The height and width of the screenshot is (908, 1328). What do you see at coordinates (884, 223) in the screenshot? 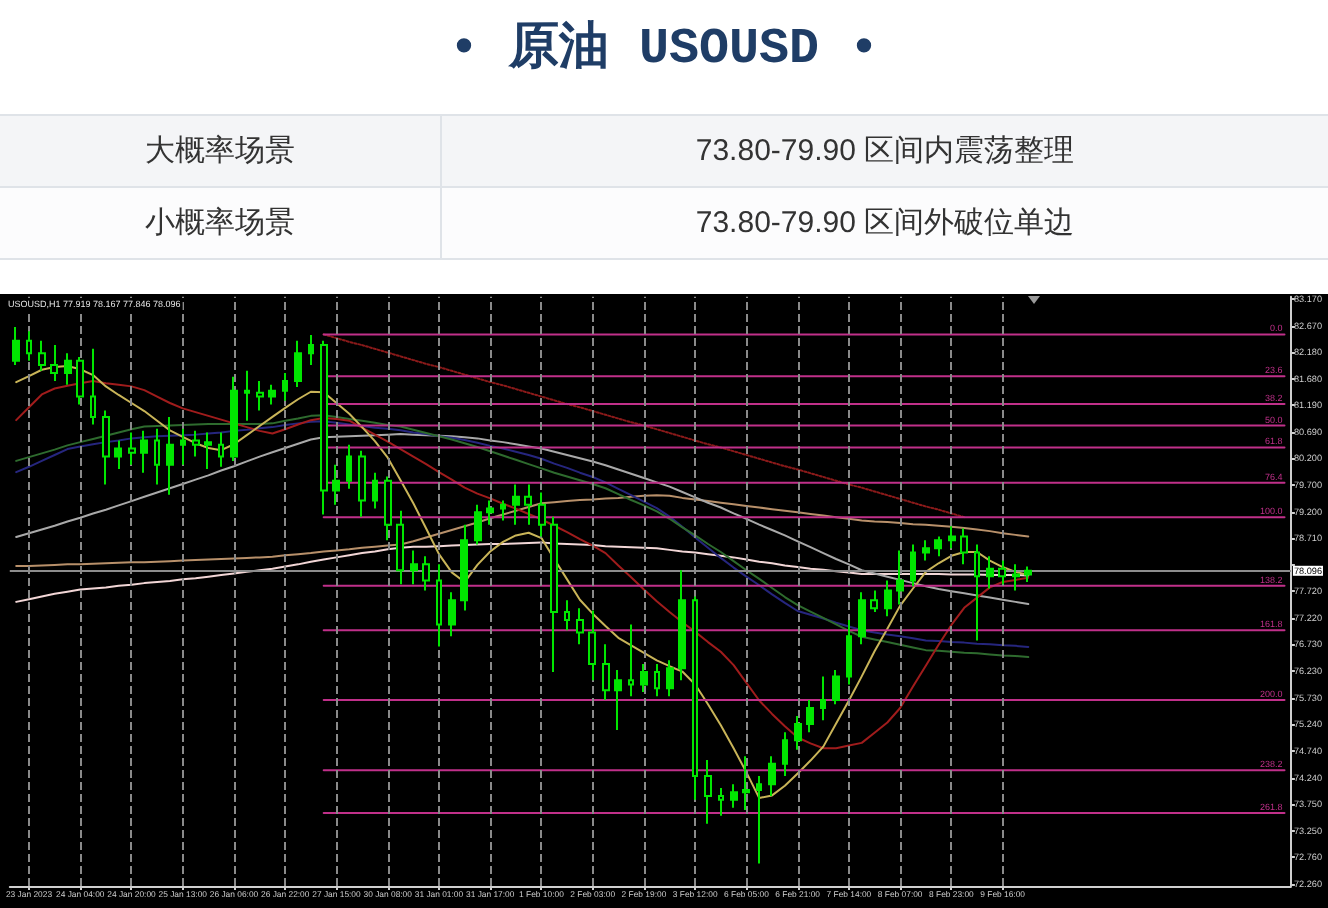
I see `text: 73.80-79.90 区间外破位单边` at bounding box center [884, 223].